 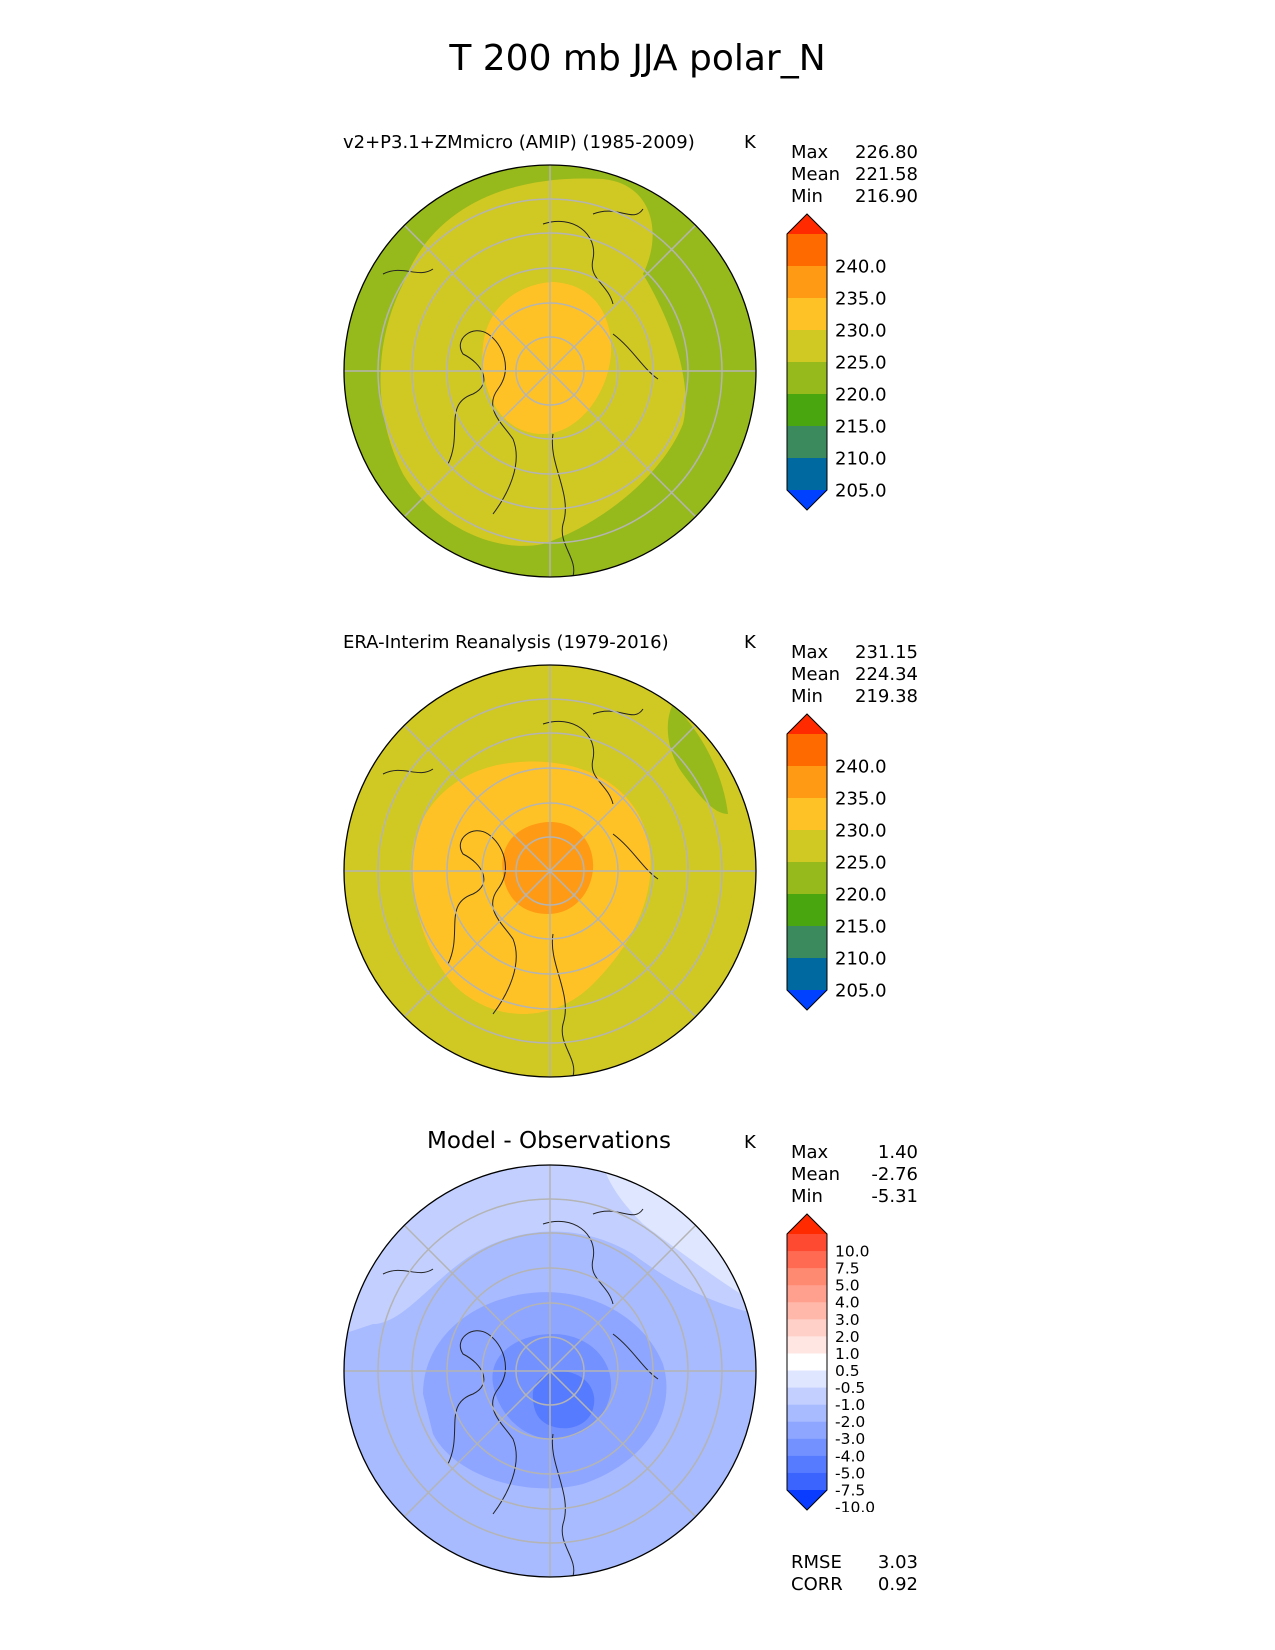 I want to click on field-cap, so click(x=547, y=358).